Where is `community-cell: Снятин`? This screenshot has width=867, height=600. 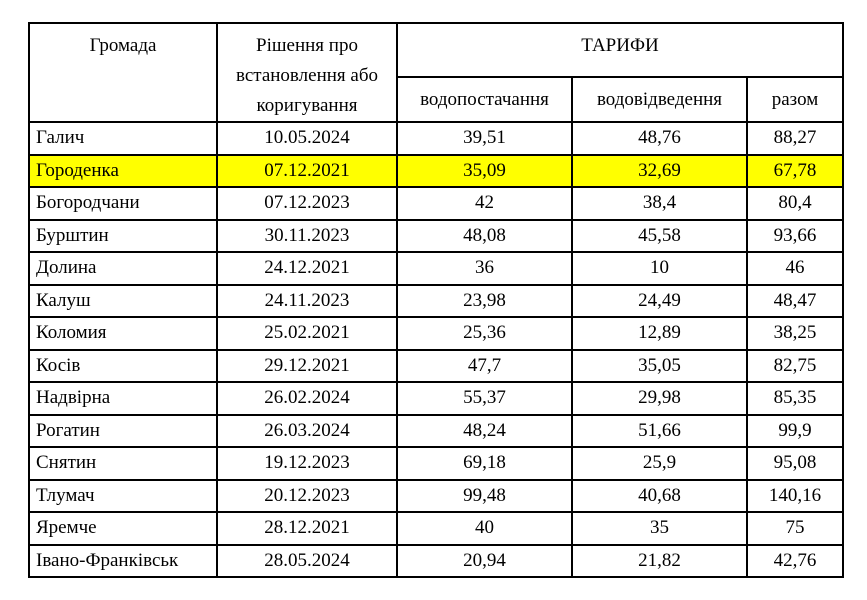
community-cell: Снятин is located at coordinates (123, 463).